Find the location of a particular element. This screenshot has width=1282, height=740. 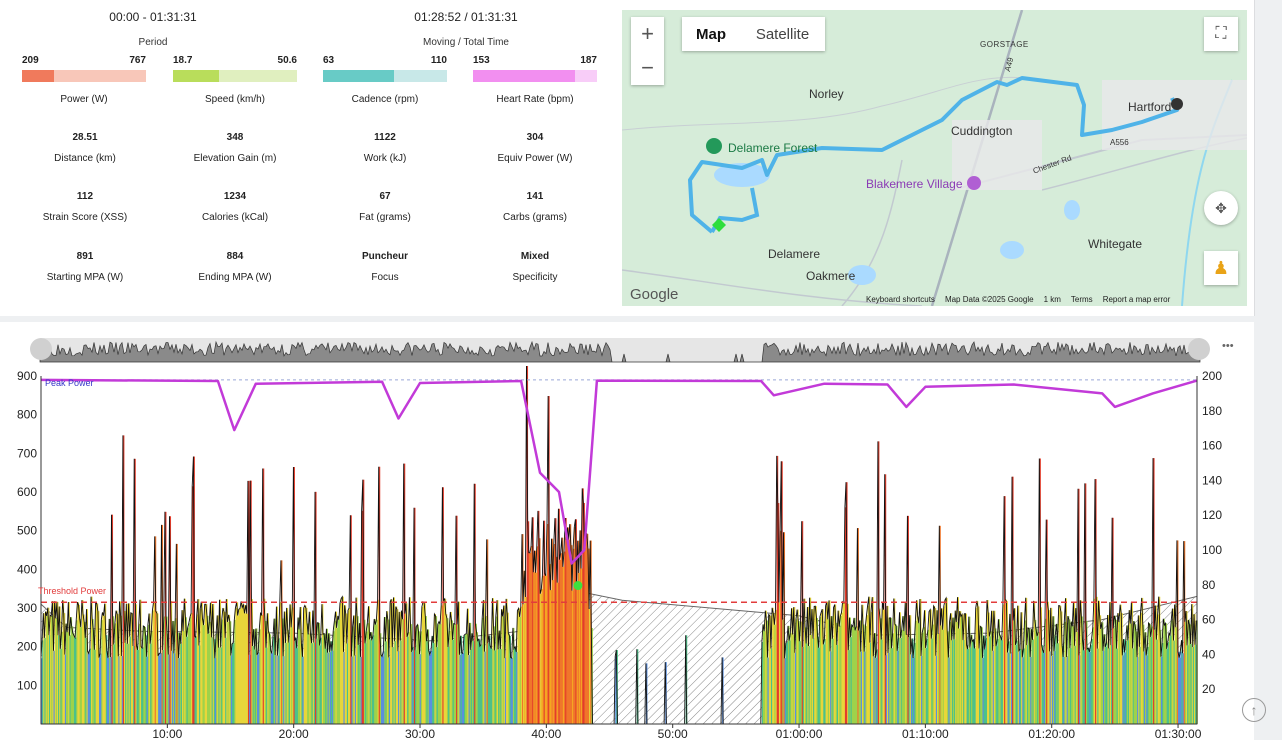

threshold-power-label: Threshold Power is located at coordinates (72, 591).